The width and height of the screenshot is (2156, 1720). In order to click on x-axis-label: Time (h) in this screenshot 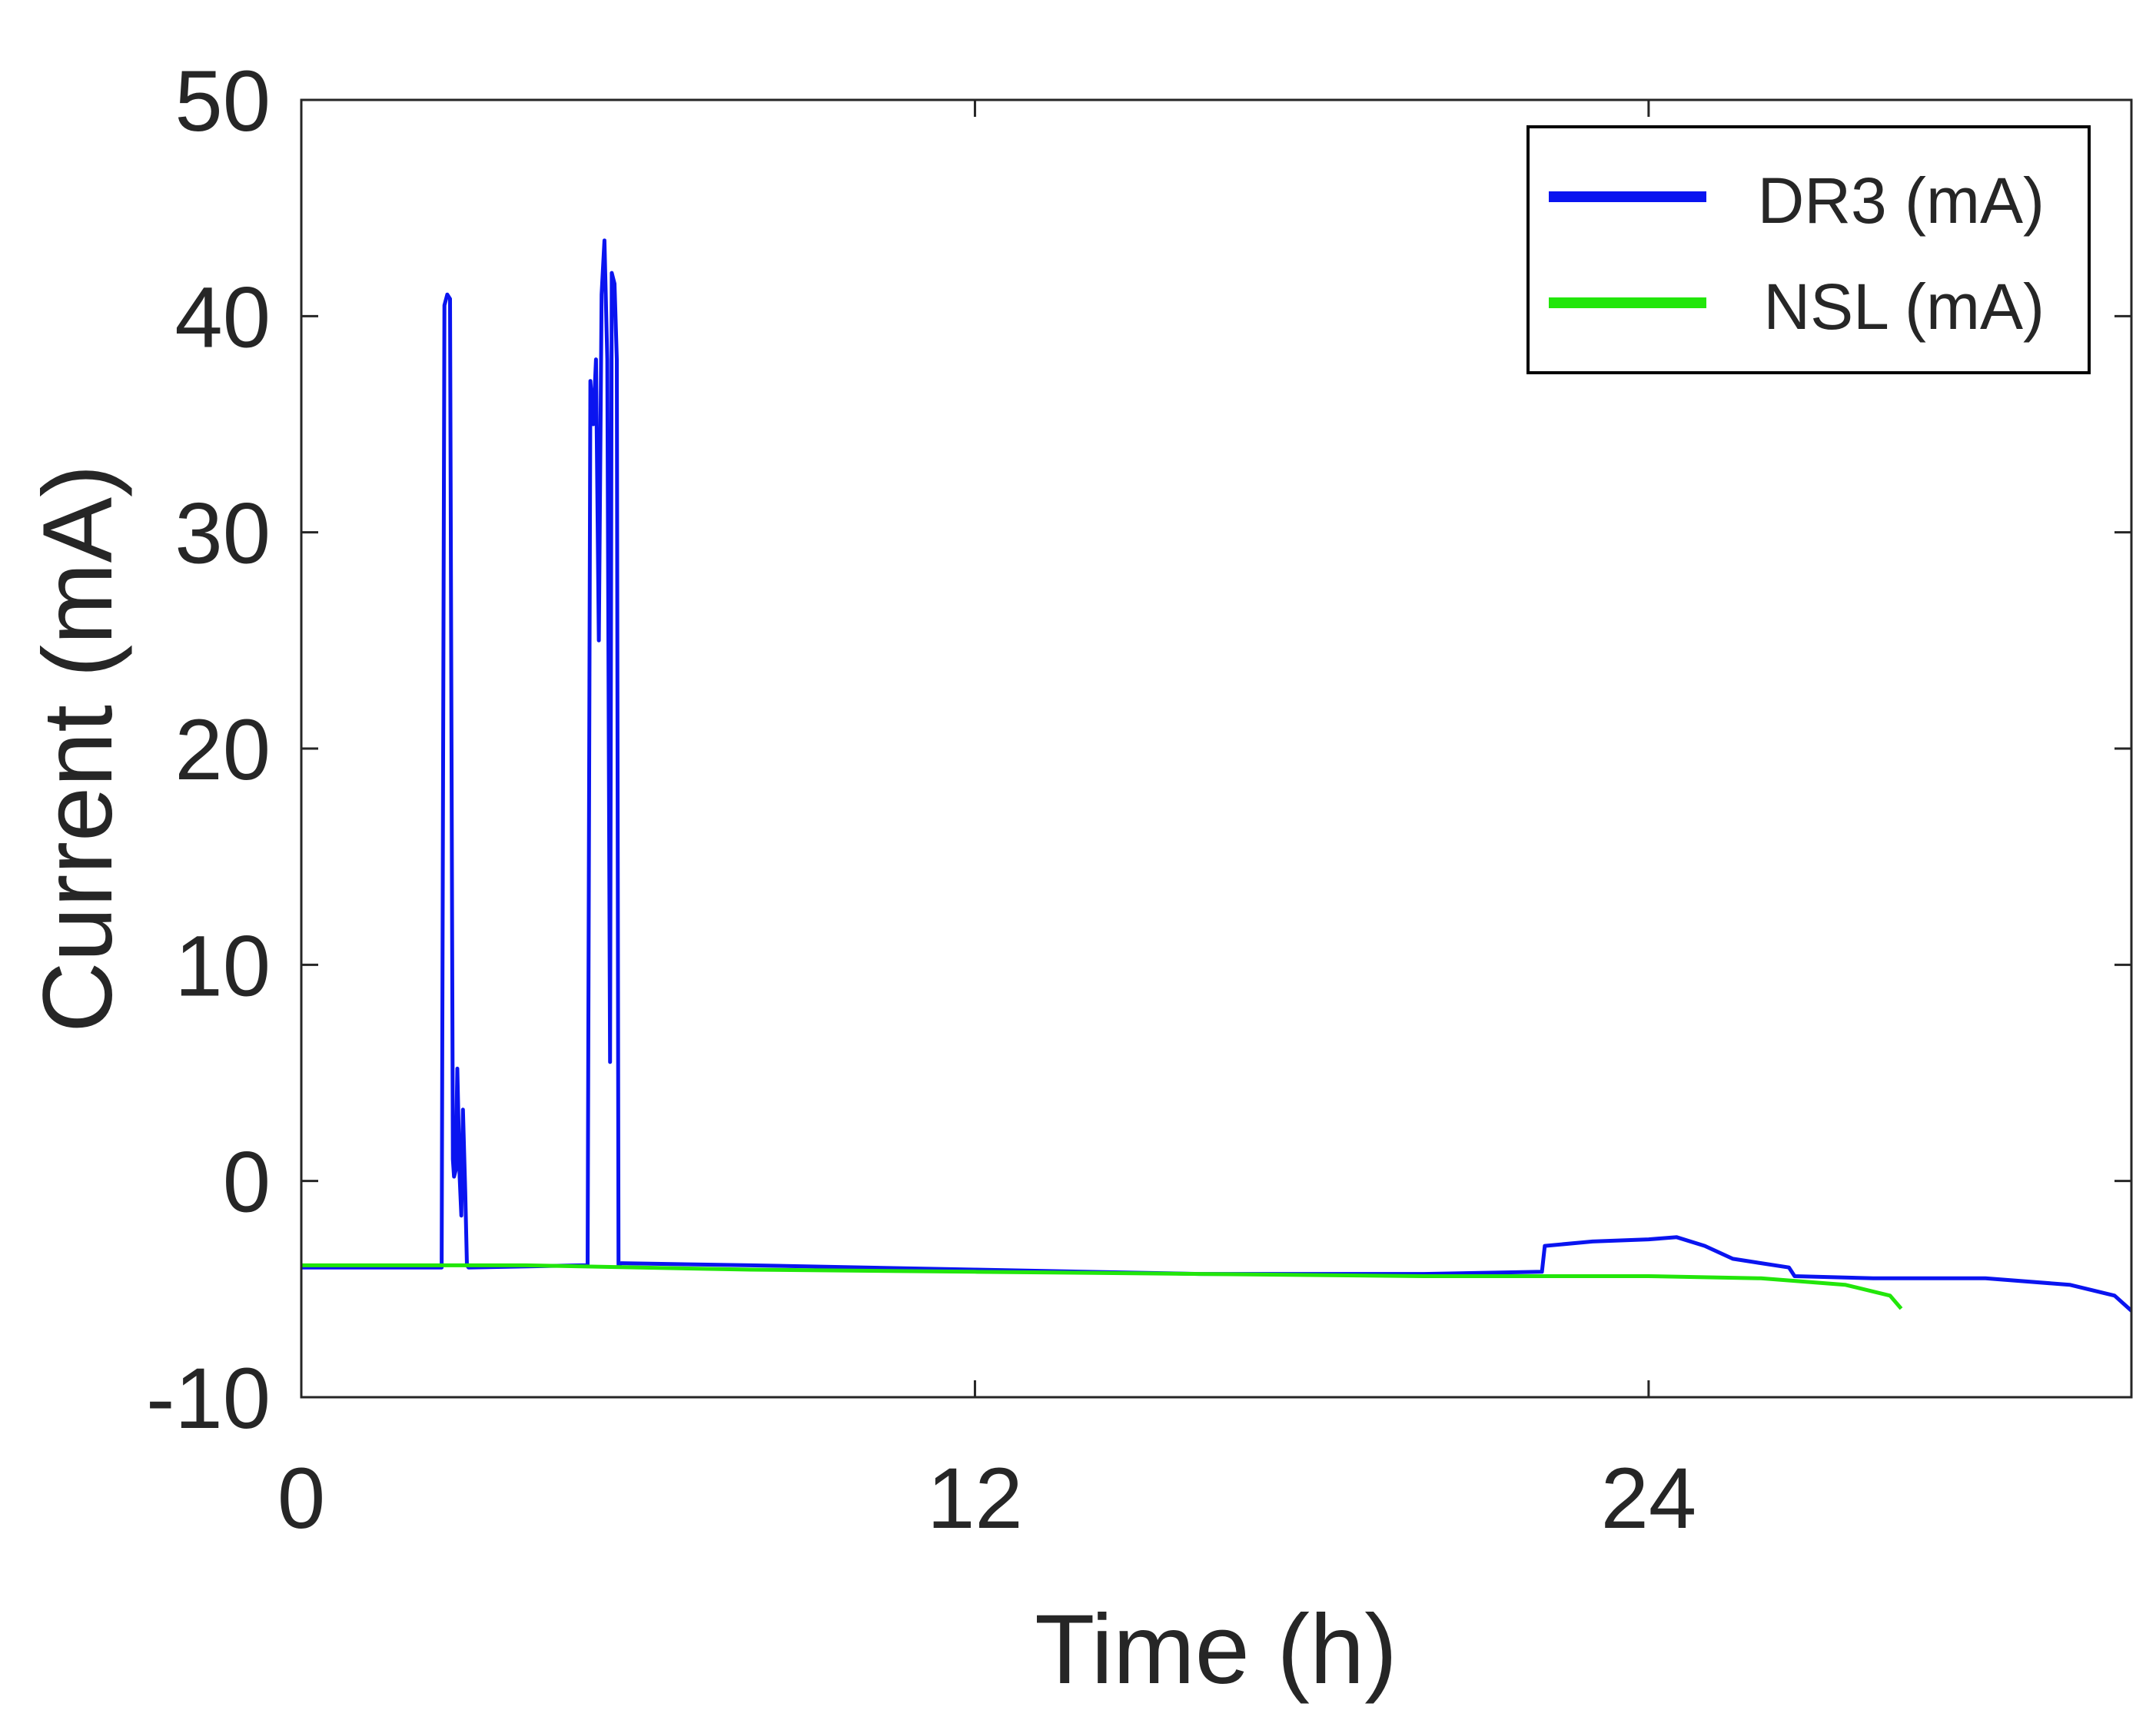, I will do `click(1216, 1650)`.